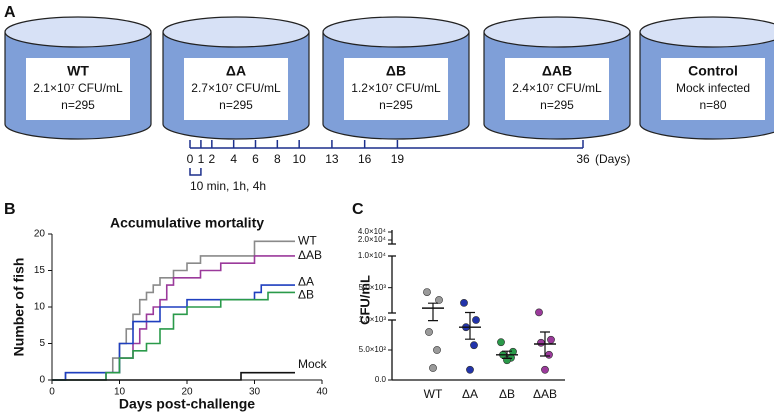  Describe the element at coordinates (10, 12) in the screenshot. I see `panel-label: A` at that location.